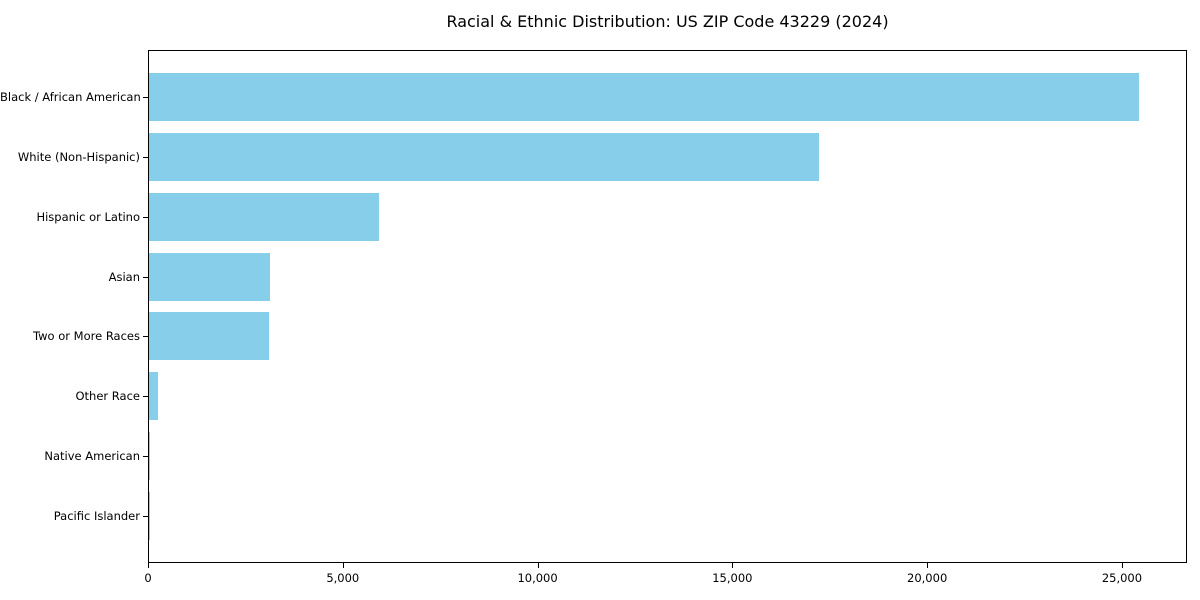 The width and height of the screenshot is (1200, 600). What do you see at coordinates (78, 157) in the screenshot?
I see `y-axis-label: White (Non-Hispanic)` at bounding box center [78, 157].